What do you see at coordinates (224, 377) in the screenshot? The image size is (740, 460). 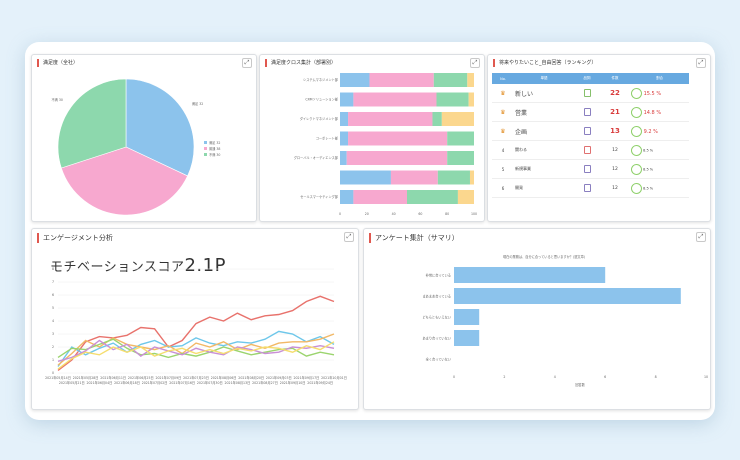 I see `x-tick-label: 2021年08月06日` at bounding box center [224, 377].